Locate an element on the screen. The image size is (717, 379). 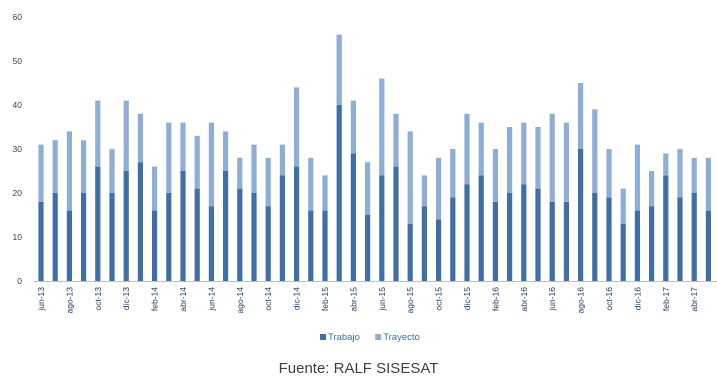
x-tick-label: feb-14 is located at coordinates (155, 299).